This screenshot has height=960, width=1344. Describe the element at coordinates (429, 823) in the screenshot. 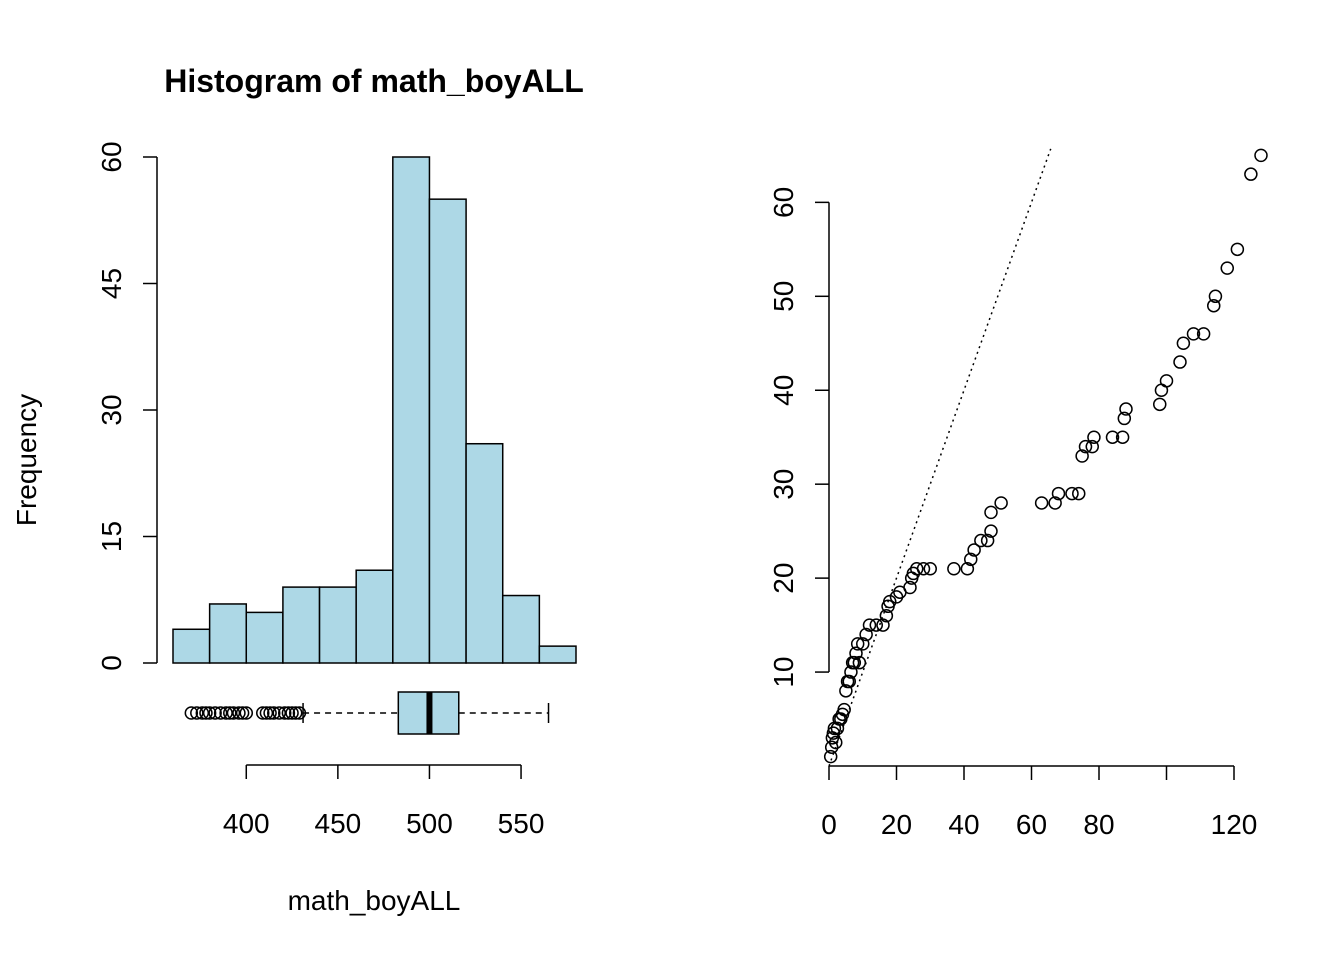

I see `histogram-x-tick-label: 500` at that location.